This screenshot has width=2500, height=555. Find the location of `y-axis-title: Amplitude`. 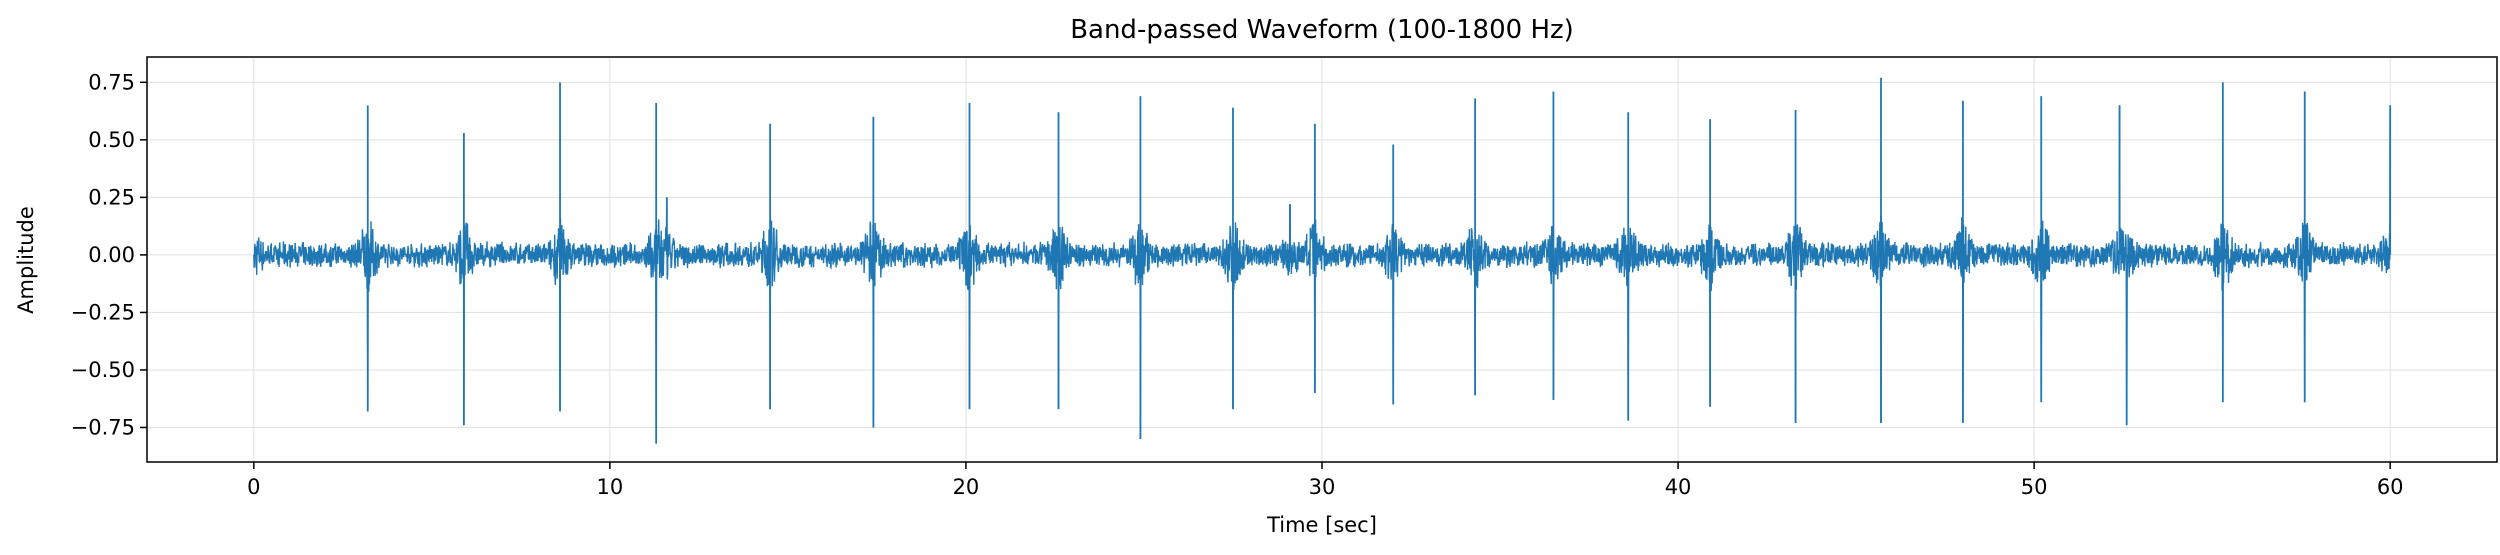

y-axis-title: Amplitude is located at coordinates (26, 260).